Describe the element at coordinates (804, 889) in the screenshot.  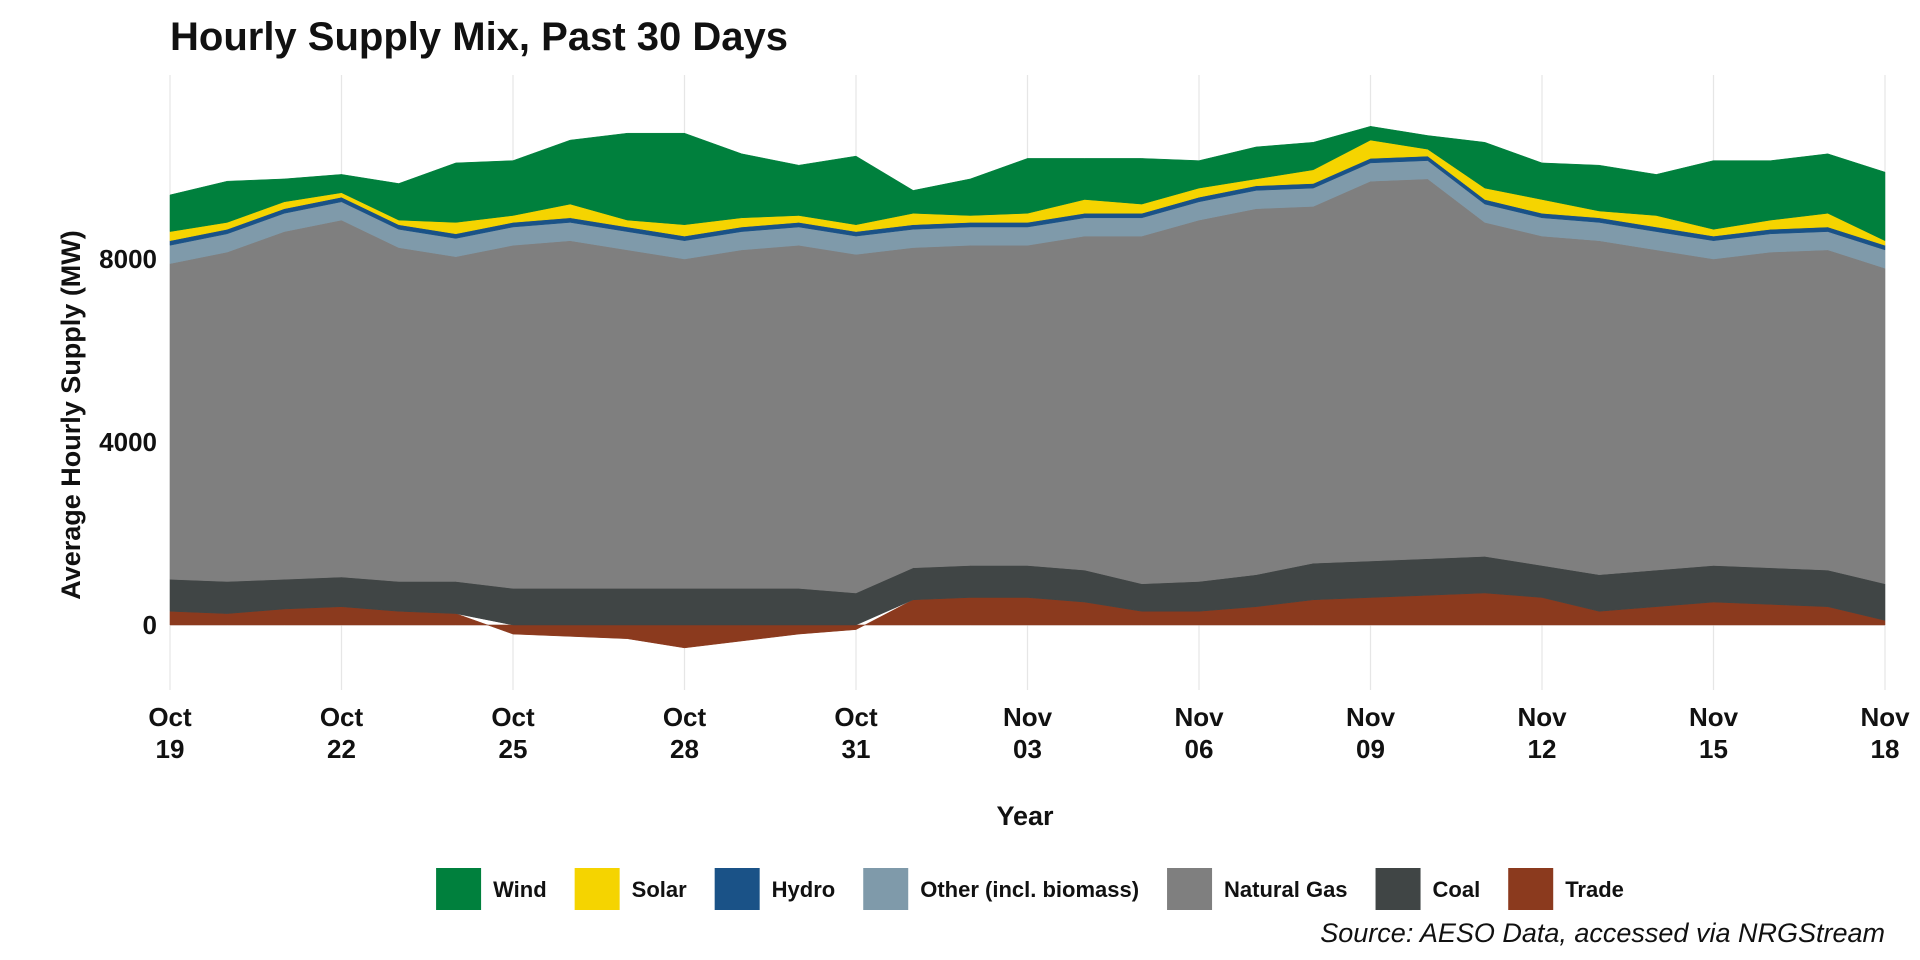
I see `legend-label: Hydro` at that location.